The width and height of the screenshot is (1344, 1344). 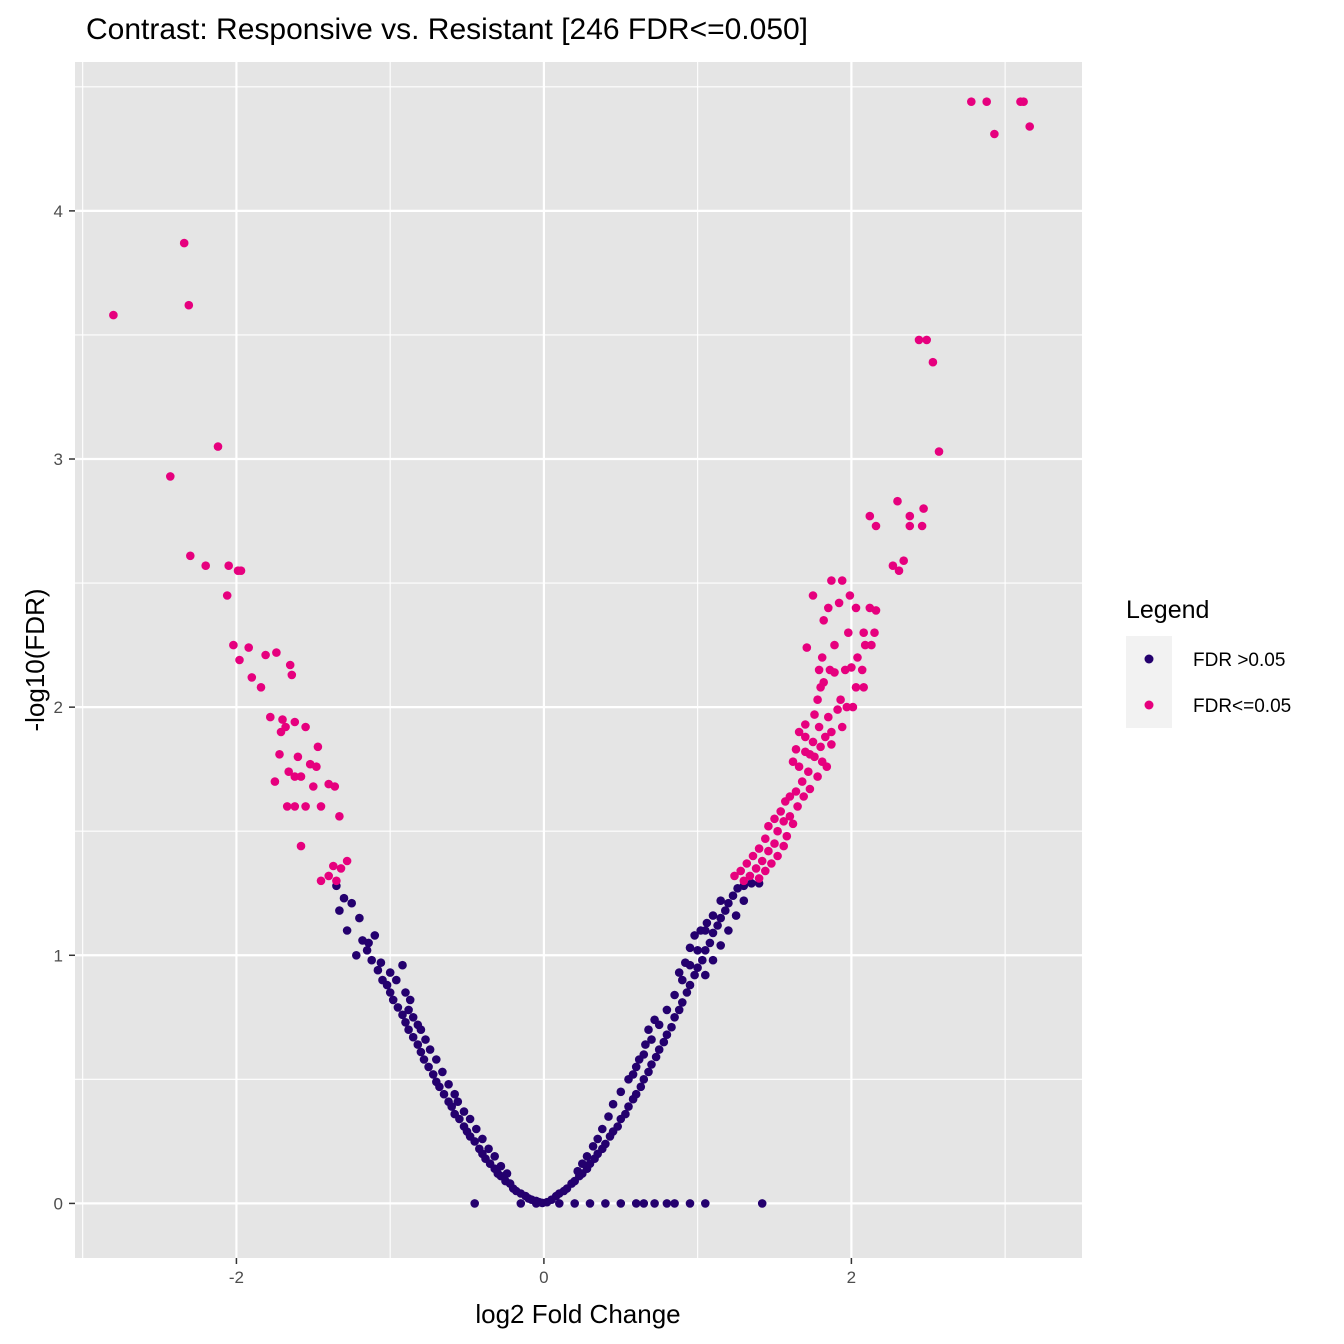 I want to click on legend: Legend FDR >0.05 FDR<=0.05, so click(x=1208, y=662).